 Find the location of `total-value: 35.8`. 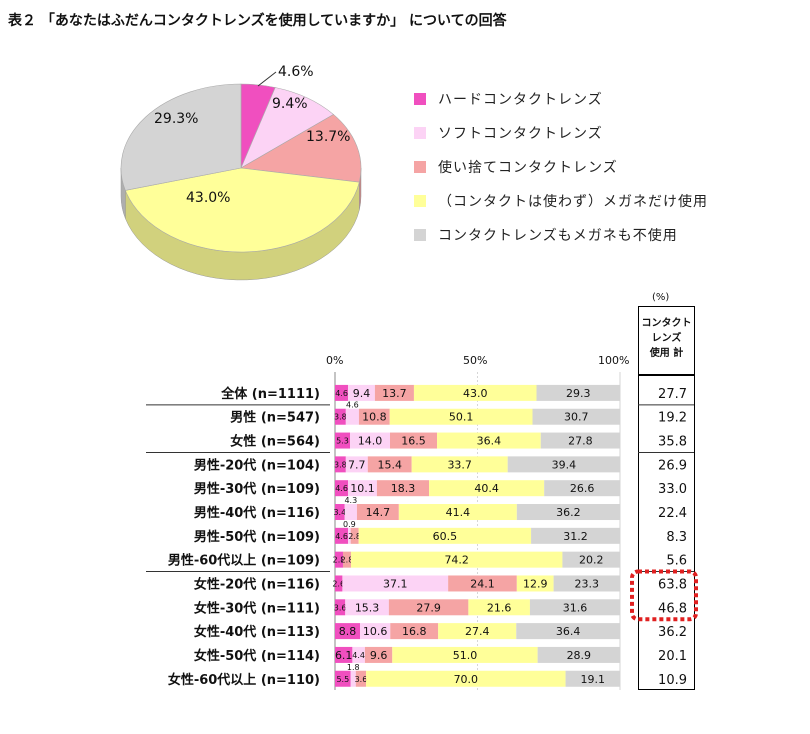

total-value: 35.8 is located at coordinates (672, 442).